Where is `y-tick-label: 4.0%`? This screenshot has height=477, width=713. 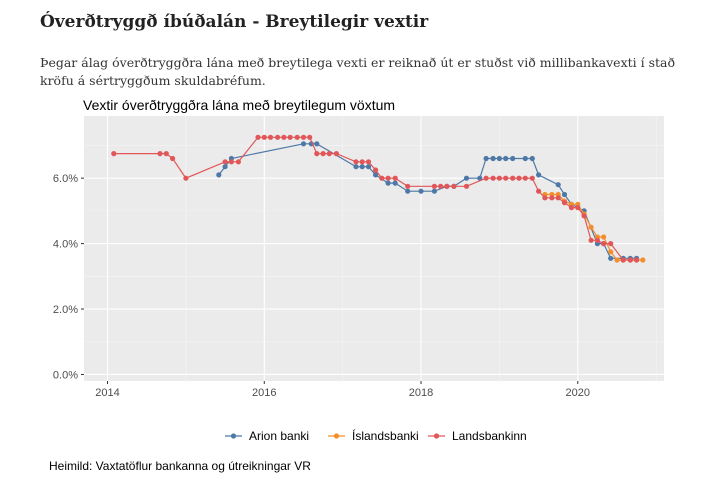 y-tick-label: 4.0% is located at coordinates (65, 245).